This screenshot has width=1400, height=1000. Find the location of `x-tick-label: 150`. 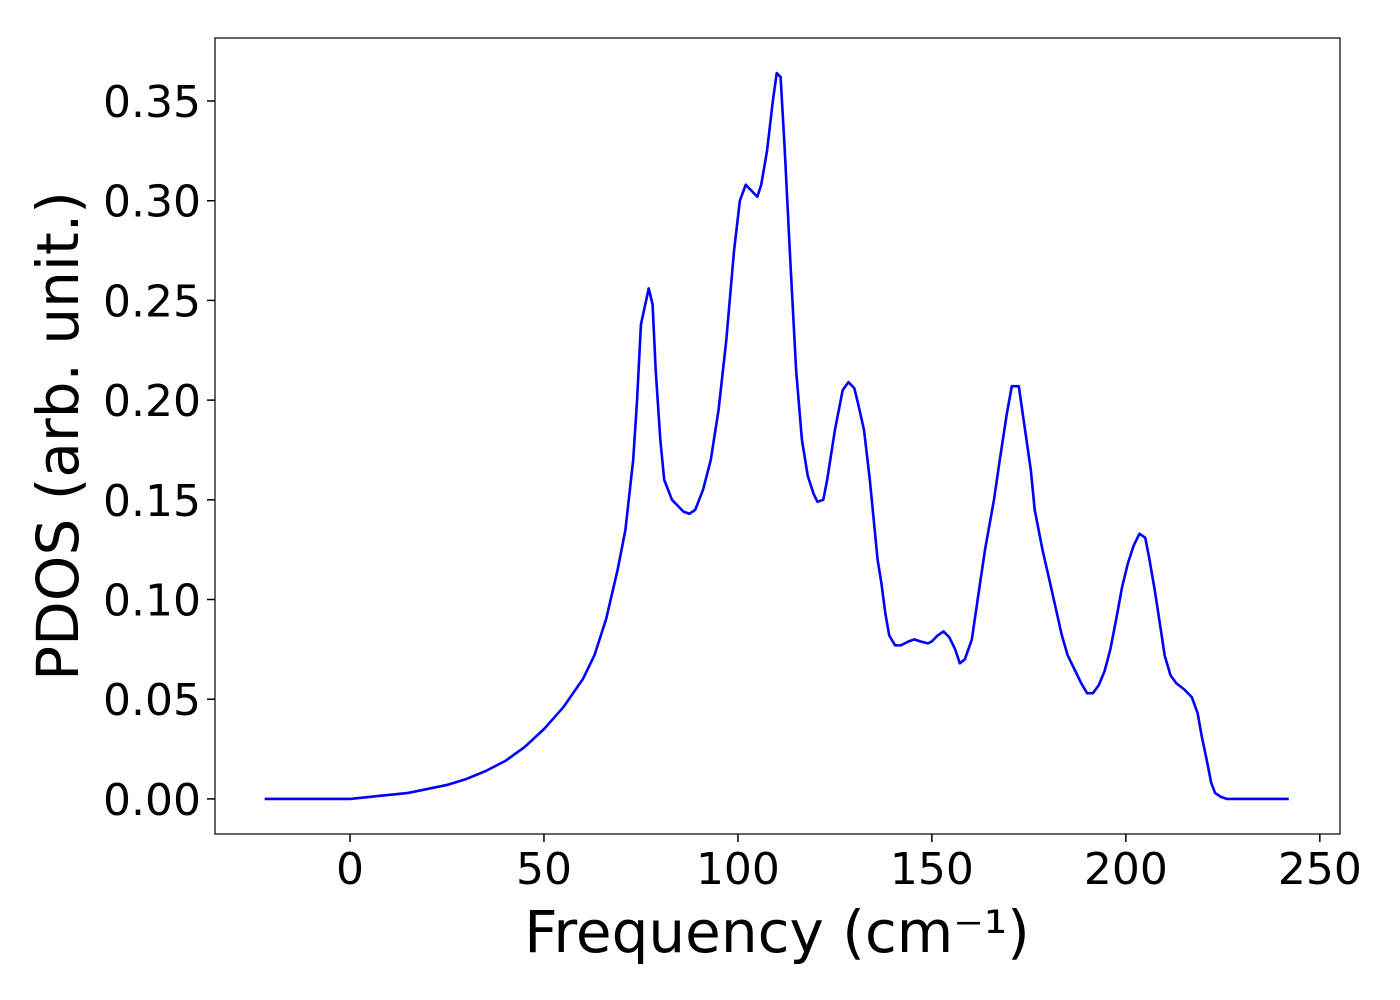

x-tick-label: 150 is located at coordinates (932, 869).